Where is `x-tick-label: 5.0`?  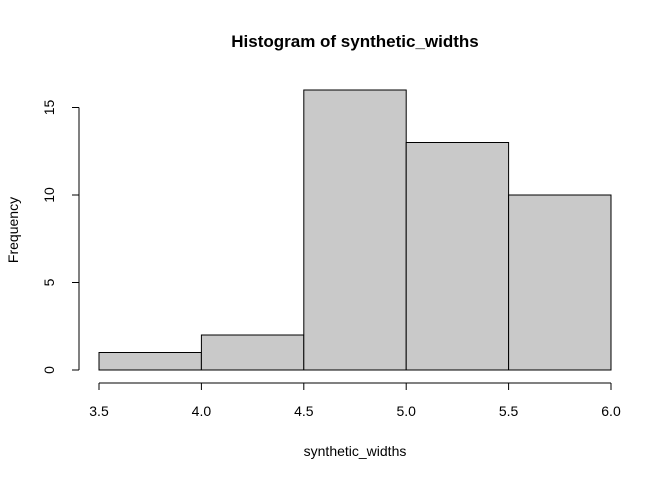 x-tick-label: 5.0 is located at coordinates (406, 411).